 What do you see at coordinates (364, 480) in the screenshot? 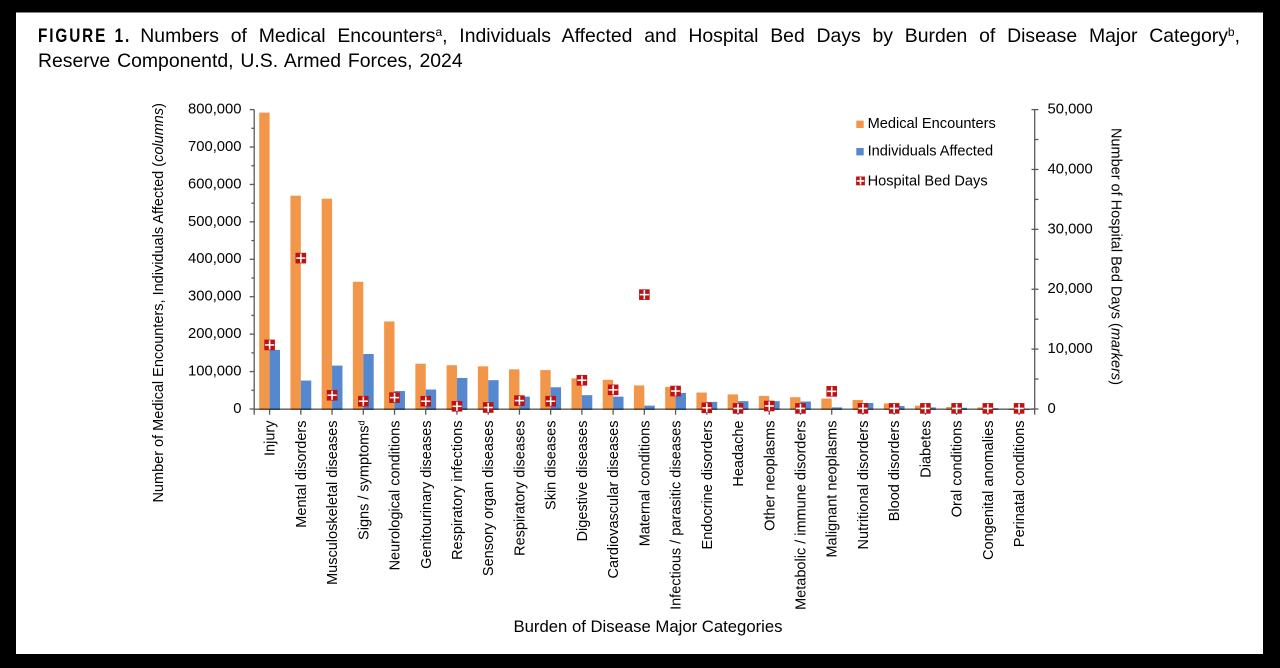
I see `svg-text: Signs / symptomsd` at bounding box center [364, 480].